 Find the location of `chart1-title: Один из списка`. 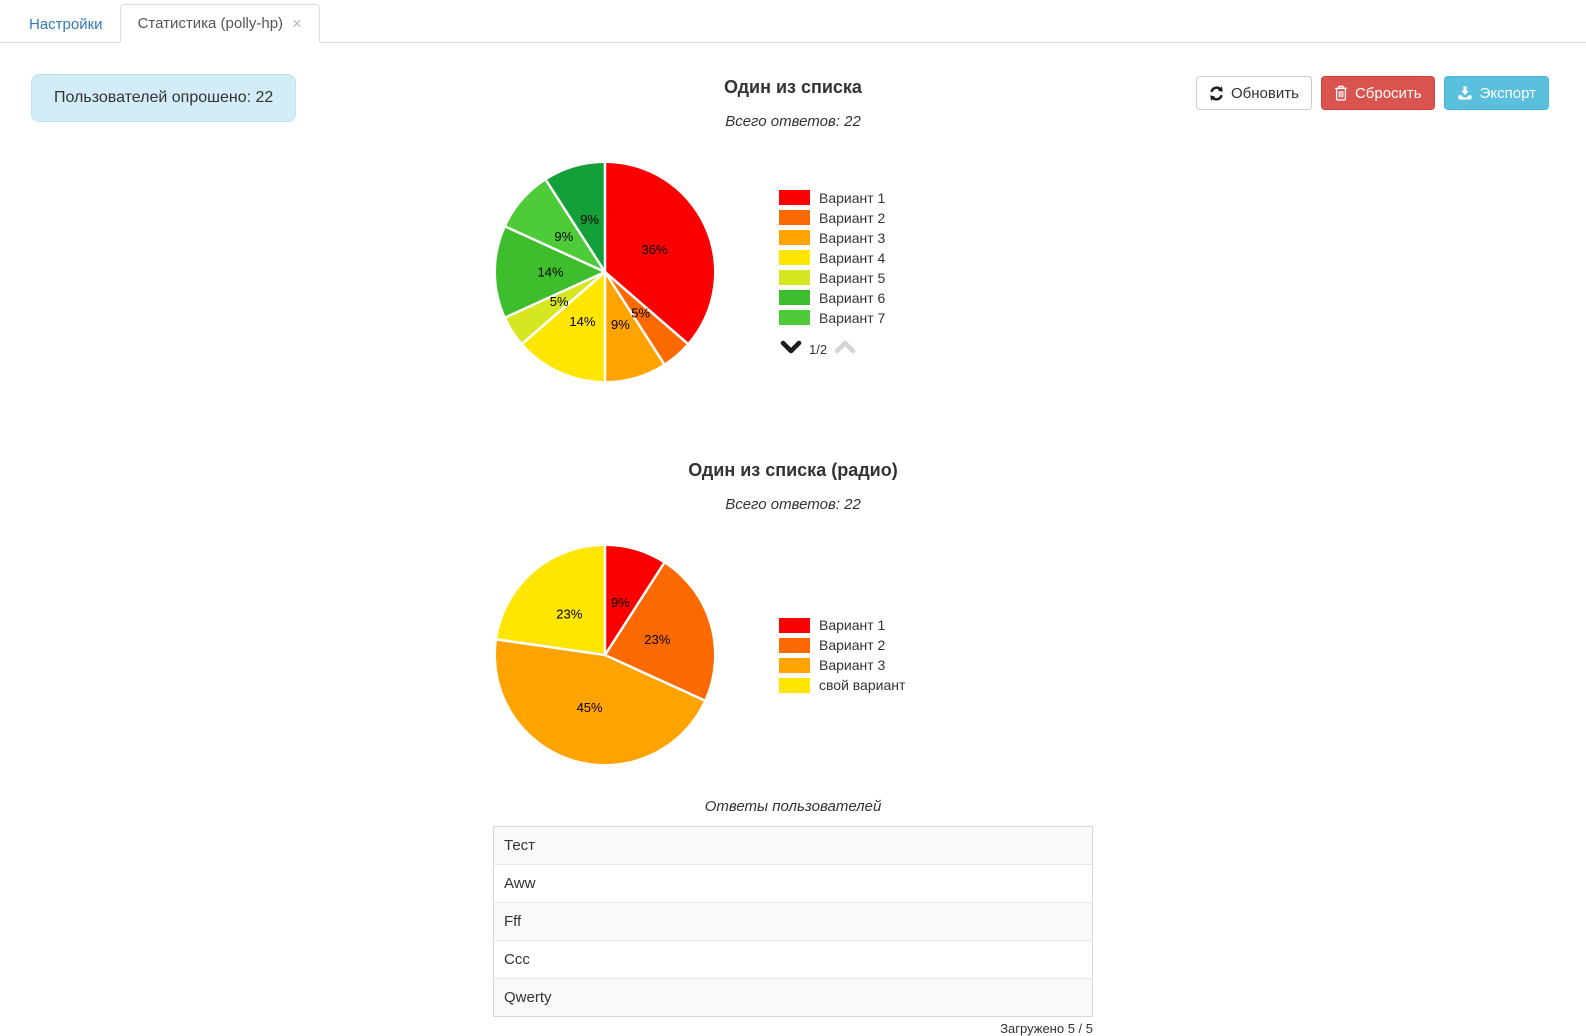

chart1-title: Один из списка is located at coordinates (793, 87).